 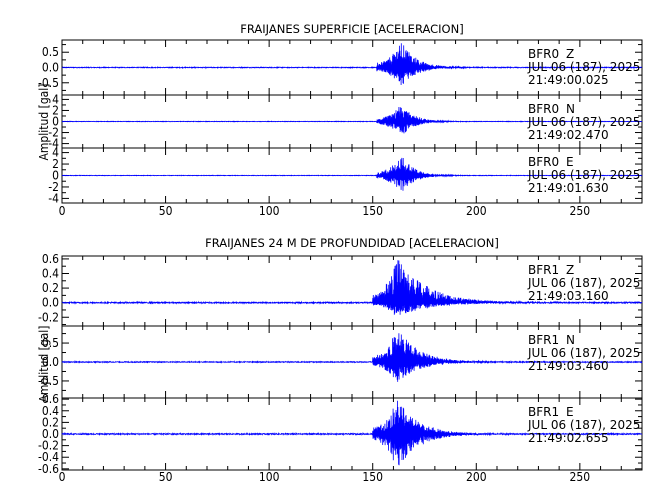 What do you see at coordinates (568, 188) in the screenshot?
I see `record-time: 21:49:01.630` at bounding box center [568, 188].